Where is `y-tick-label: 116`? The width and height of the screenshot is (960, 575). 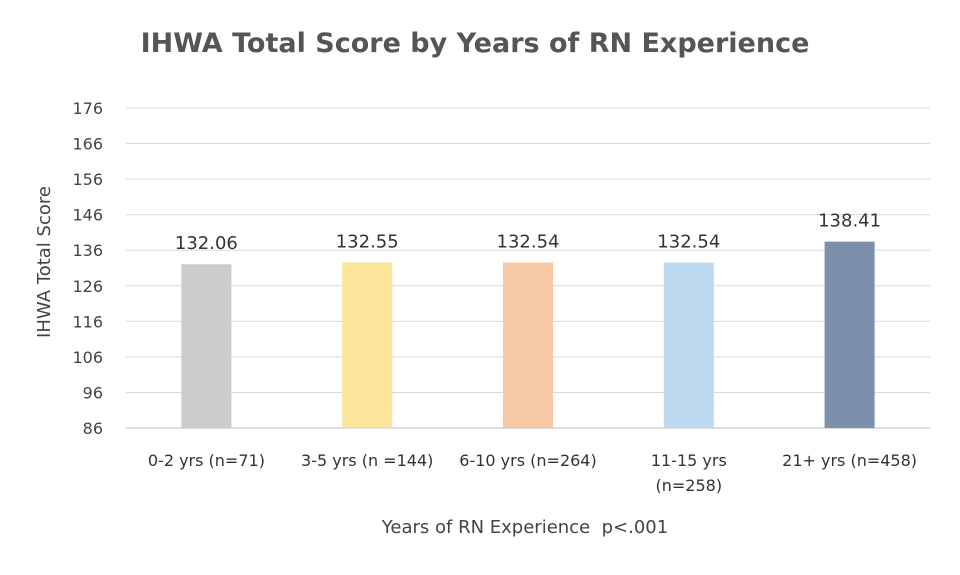 y-tick-label: 116 is located at coordinates (87, 321).